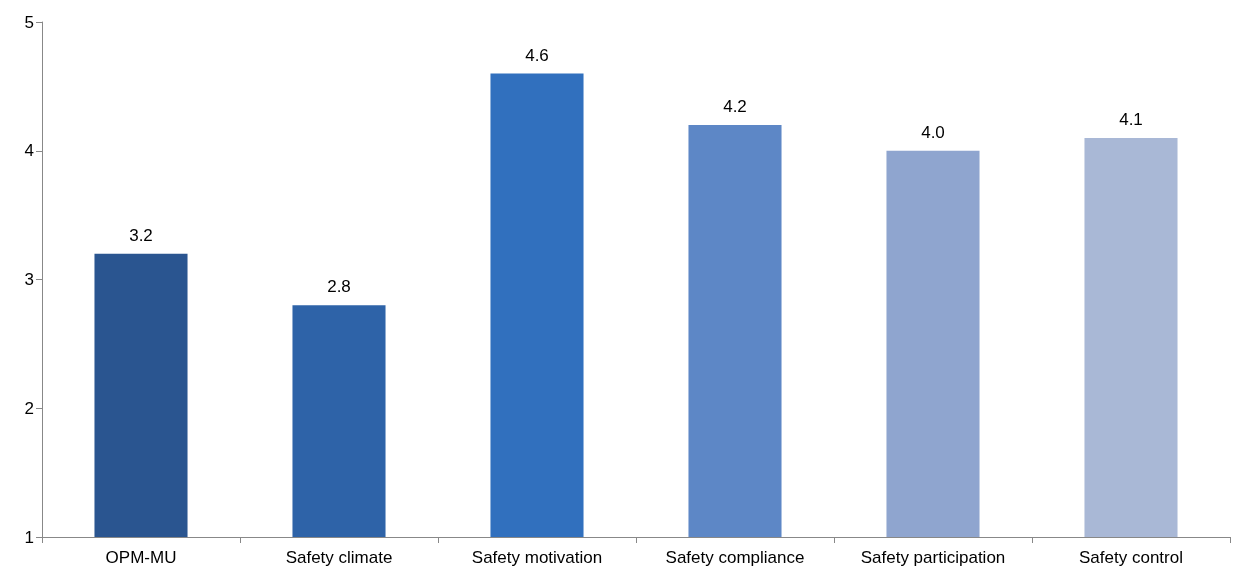 Image resolution: width=1245 pixels, height=579 pixels. Describe the element at coordinates (537, 55) in the screenshot. I see `data-label: 4.6` at that location.